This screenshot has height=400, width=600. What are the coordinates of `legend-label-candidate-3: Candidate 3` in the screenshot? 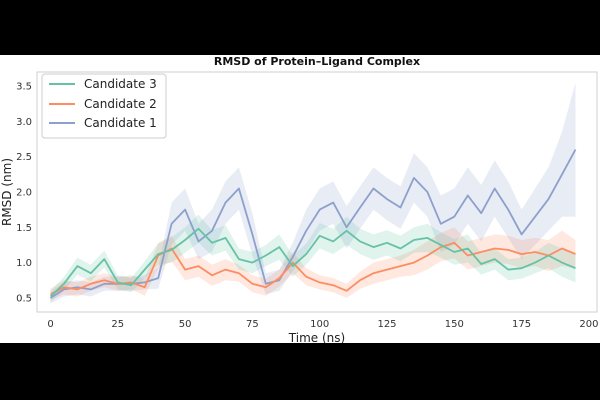 It's located at (120, 84).